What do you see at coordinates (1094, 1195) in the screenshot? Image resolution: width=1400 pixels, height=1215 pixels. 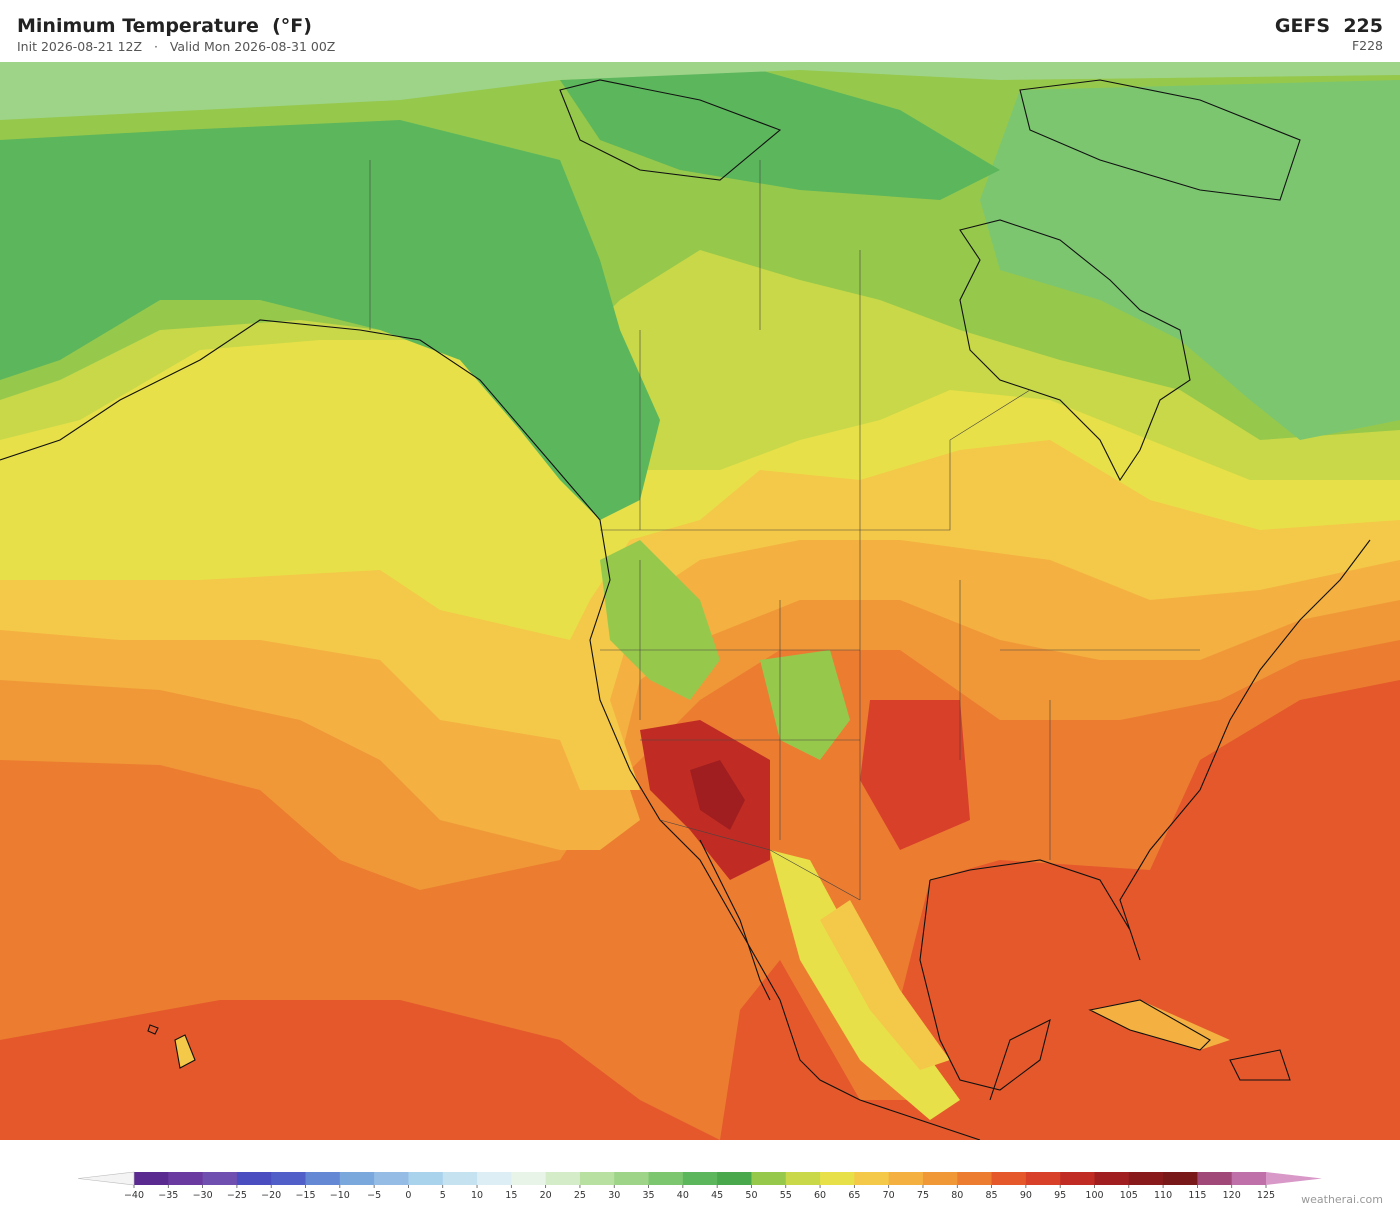 I see `colorbar-tick-label: 100` at bounding box center [1094, 1195].